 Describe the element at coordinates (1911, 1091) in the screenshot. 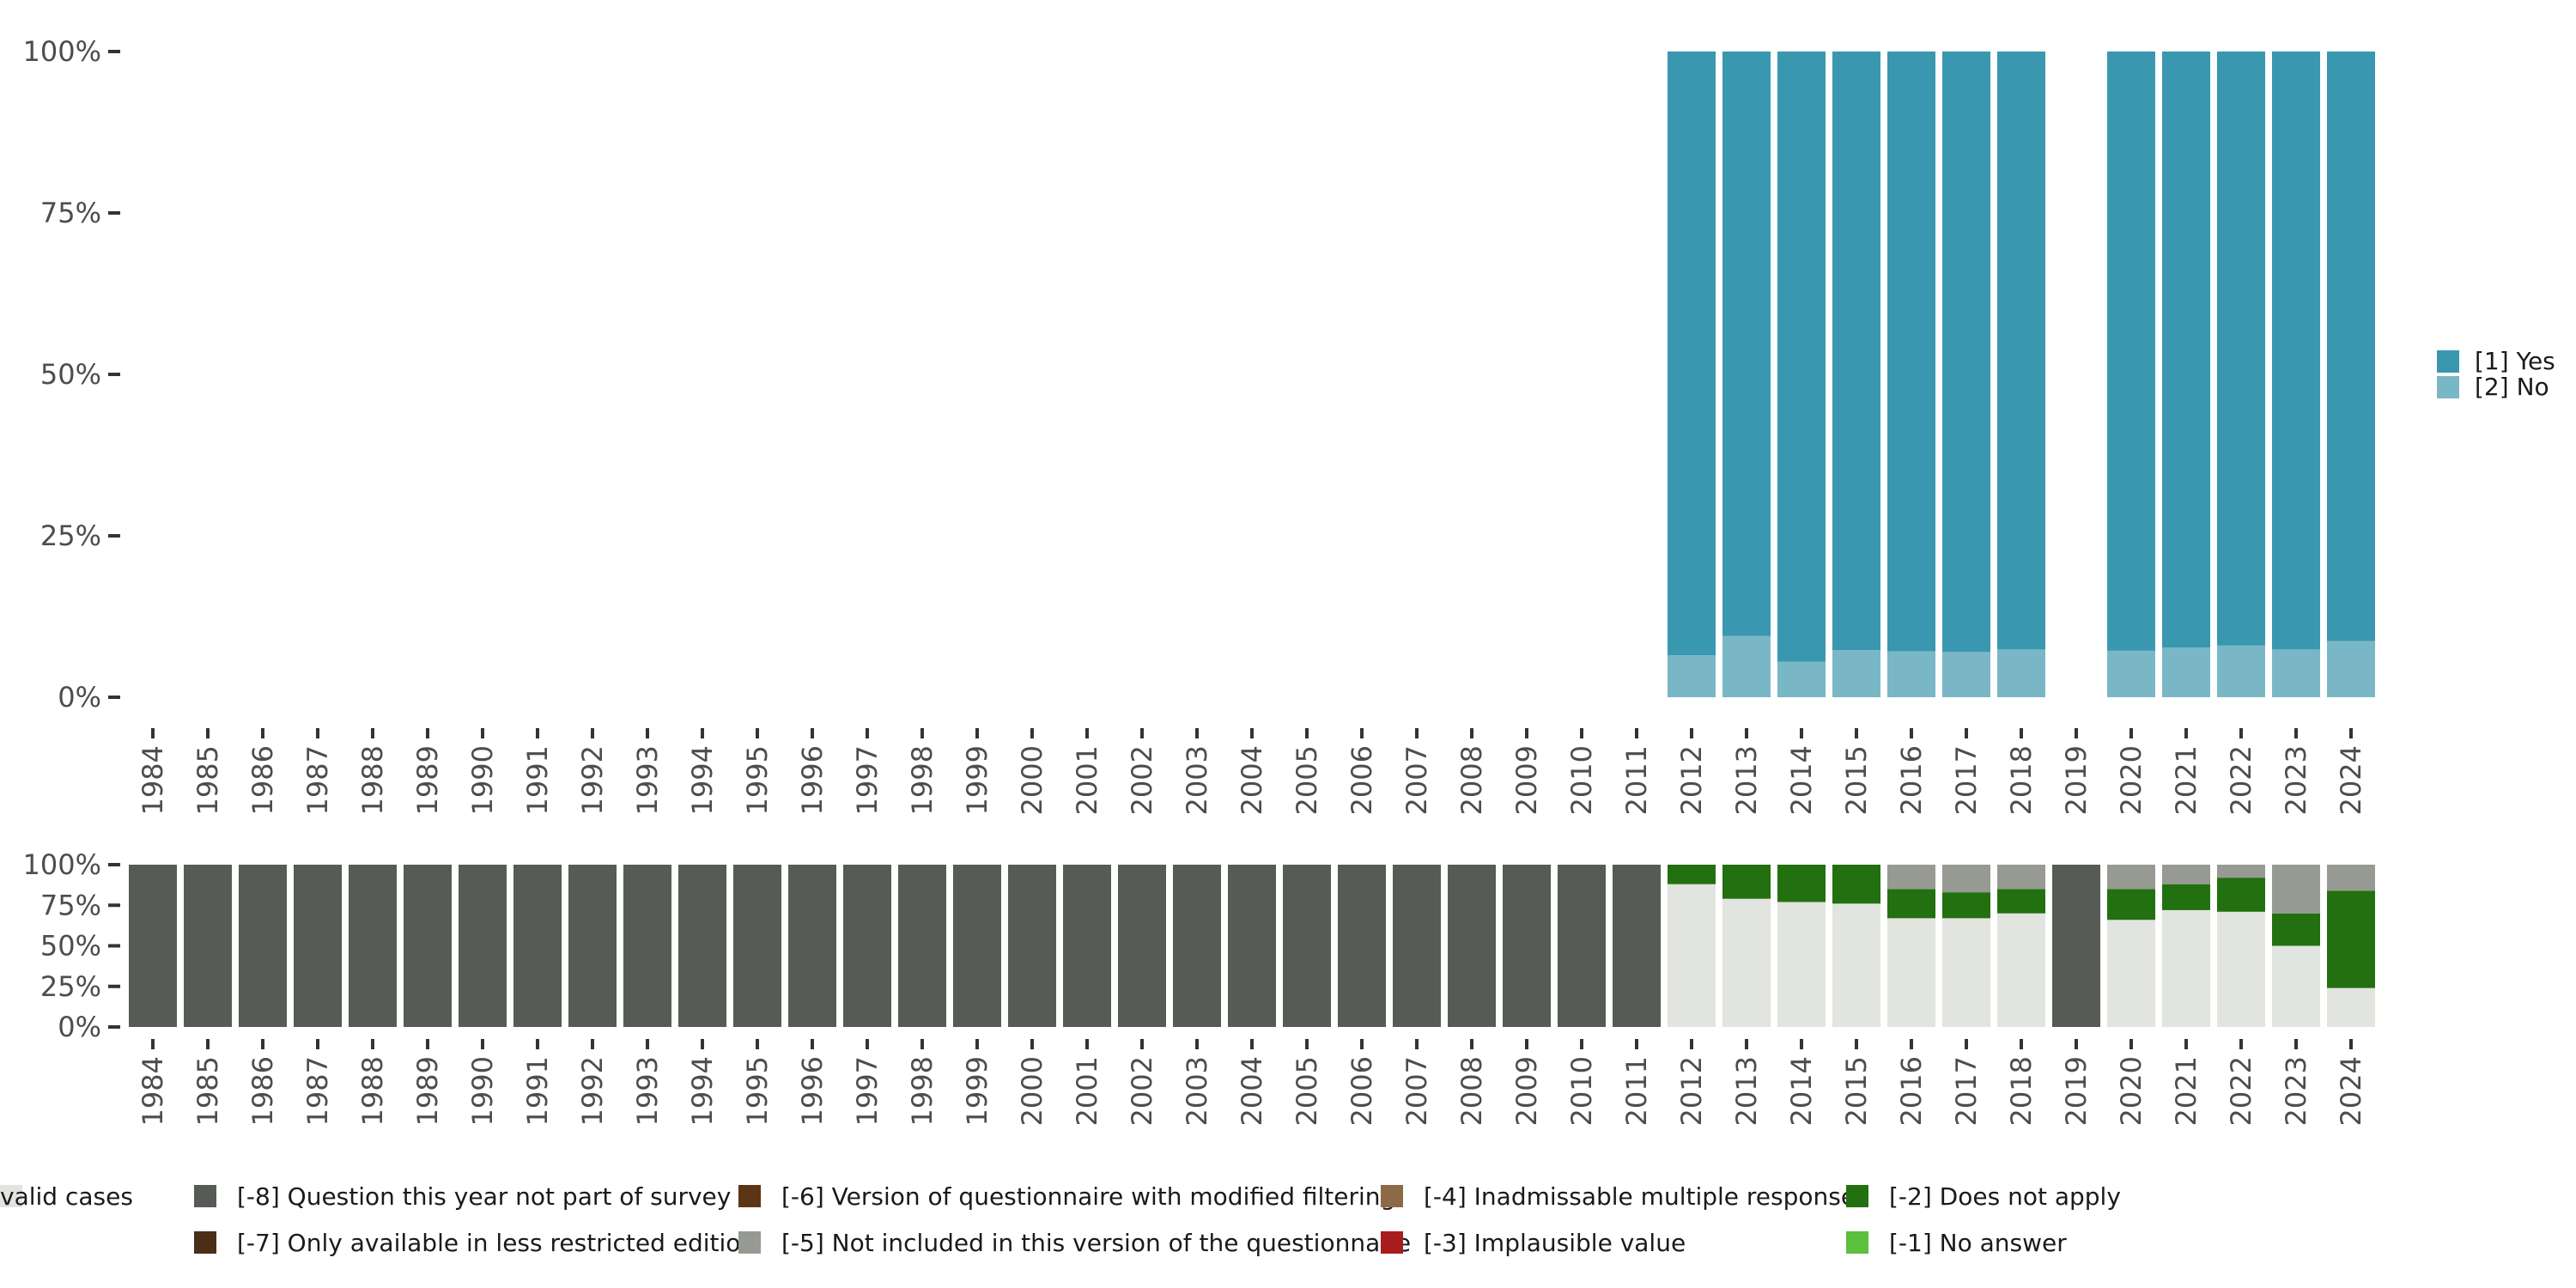

I see `x-tick-label: 2016` at that location.